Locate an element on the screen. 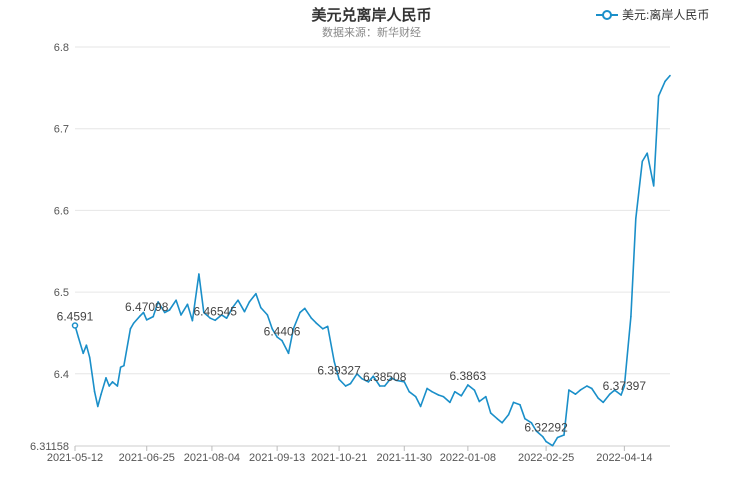 Image resolution: width=743 pixels, height=500 pixels. legend: 美元:离岸人民币 is located at coordinates (652, 14).